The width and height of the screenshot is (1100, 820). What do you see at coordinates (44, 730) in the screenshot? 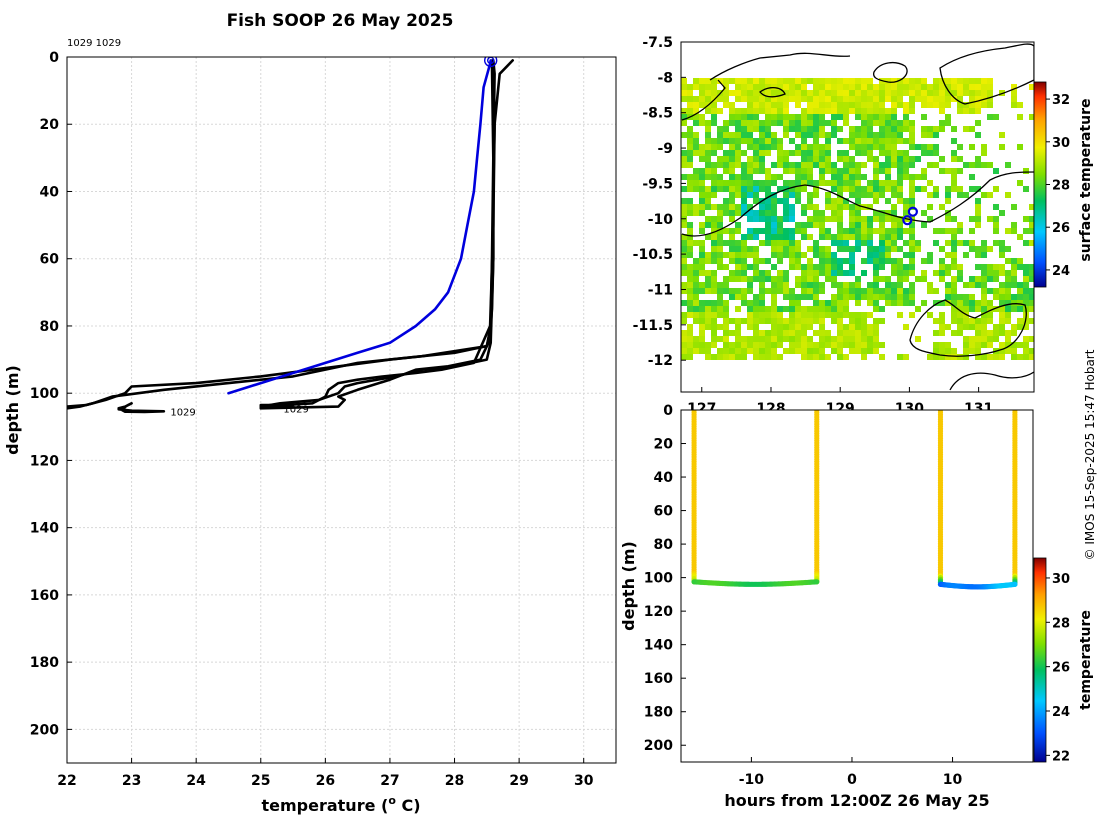
I see `profile-y-tick-label: 200` at bounding box center [44, 730].